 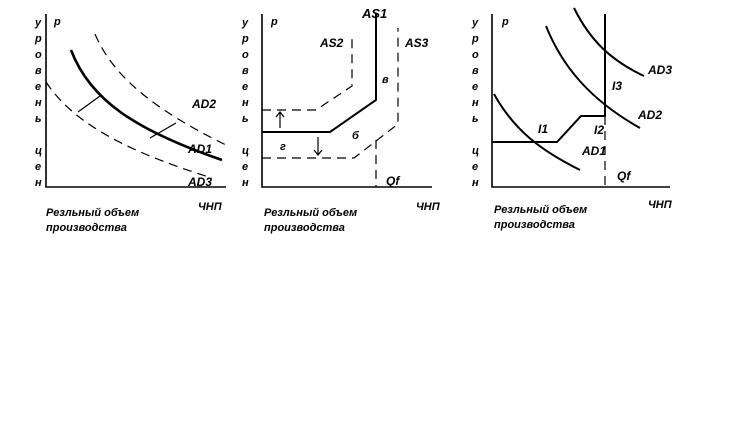 I want to click on region-b-label: б, so click(x=356, y=136).